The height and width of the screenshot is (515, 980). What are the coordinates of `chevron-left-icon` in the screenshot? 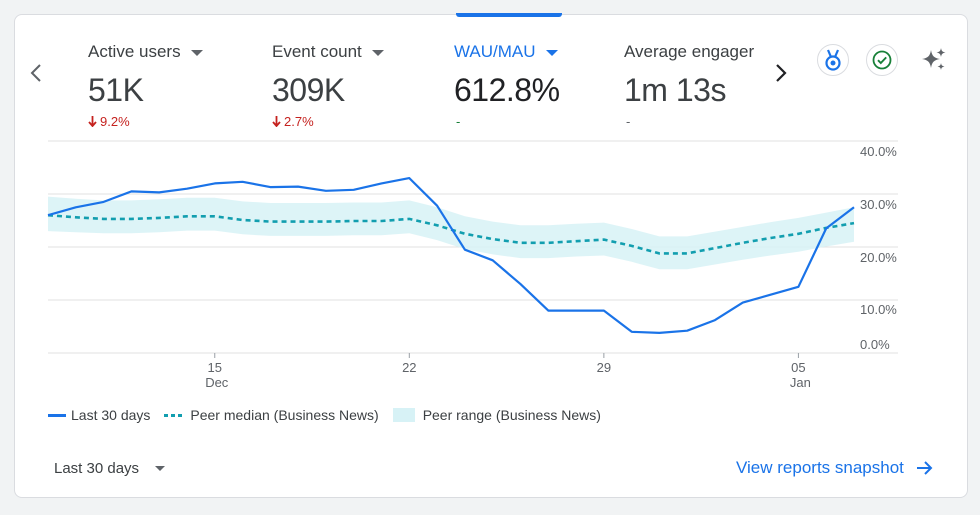 It's located at (36, 73).